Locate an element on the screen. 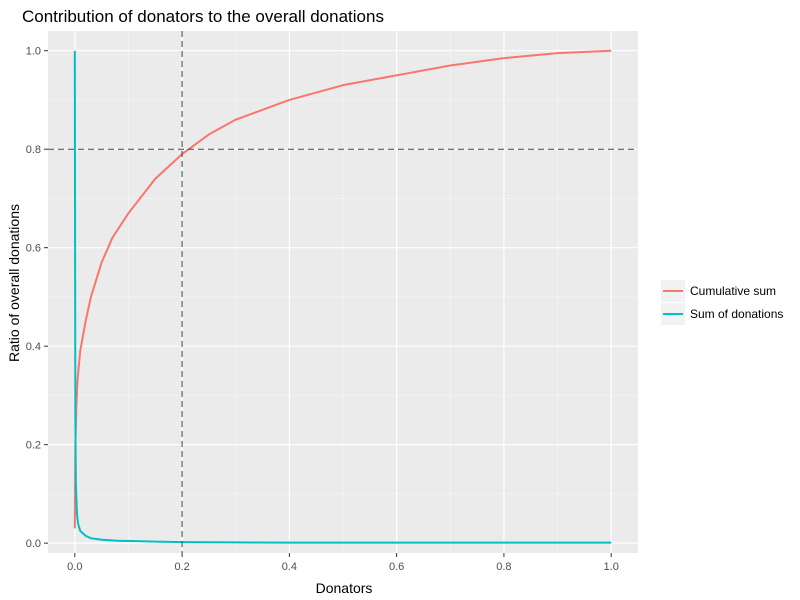 Image resolution: width=800 pixels, height=600 pixels. x-tick-label: 0.2 is located at coordinates (181, 567).